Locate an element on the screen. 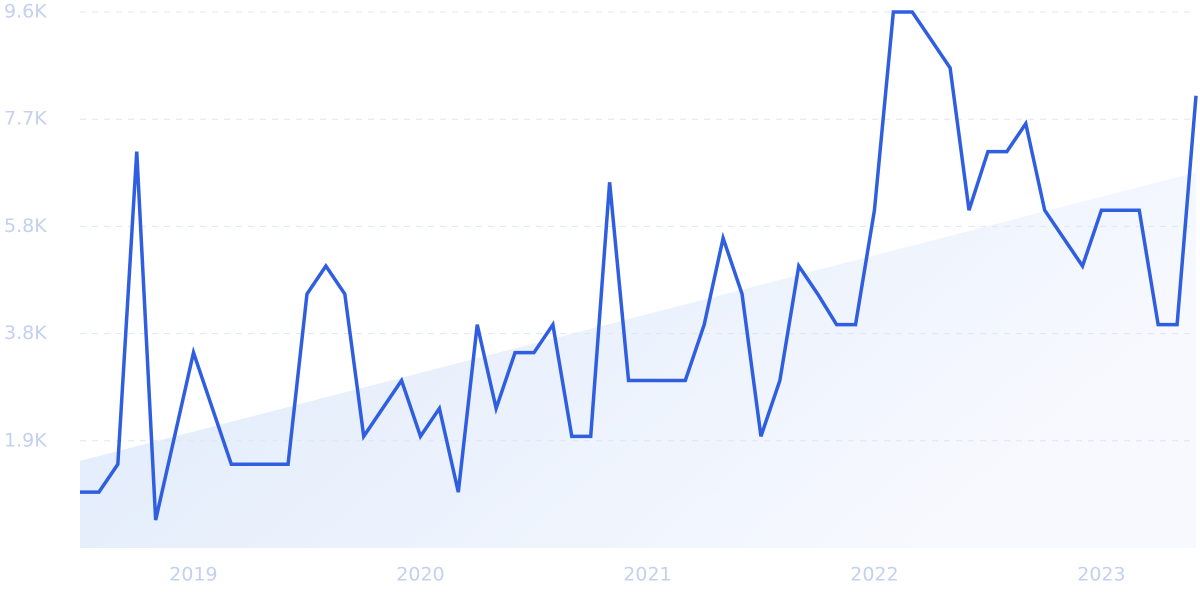 The image size is (1200, 600). y-tick-label: 7.7K is located at coordinates (25, 119).